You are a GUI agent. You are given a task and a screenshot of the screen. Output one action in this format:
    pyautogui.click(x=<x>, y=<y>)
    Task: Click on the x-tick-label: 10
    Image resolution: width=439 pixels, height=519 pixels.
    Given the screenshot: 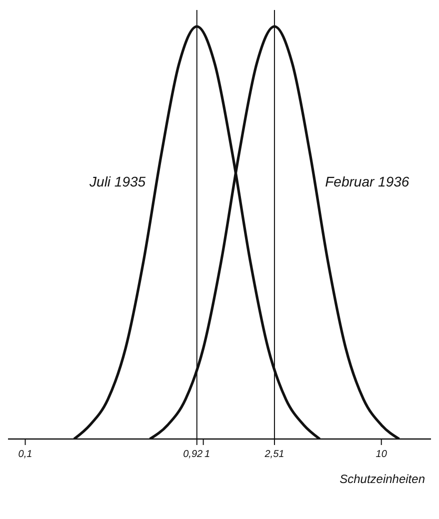 What is the action you would take?
    pyautogui.click(x=382, y=454)
    